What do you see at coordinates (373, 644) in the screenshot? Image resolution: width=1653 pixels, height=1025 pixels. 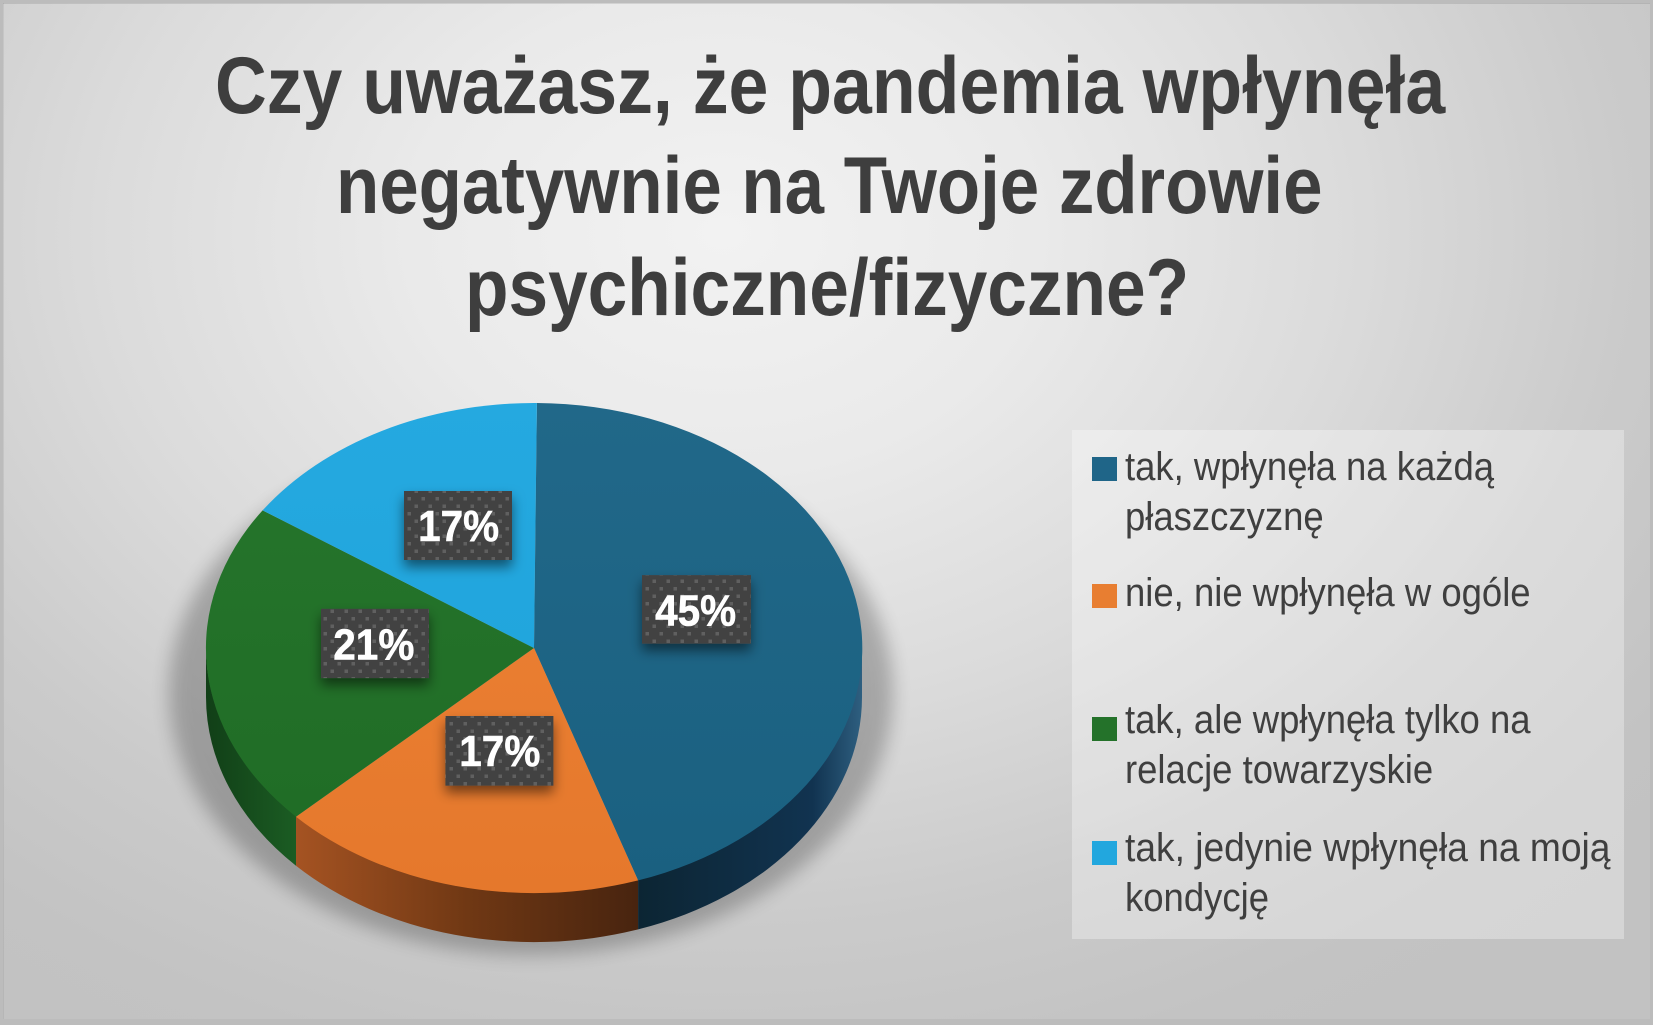 I see `svg-text: 21%` at bounding box center [373, 644].